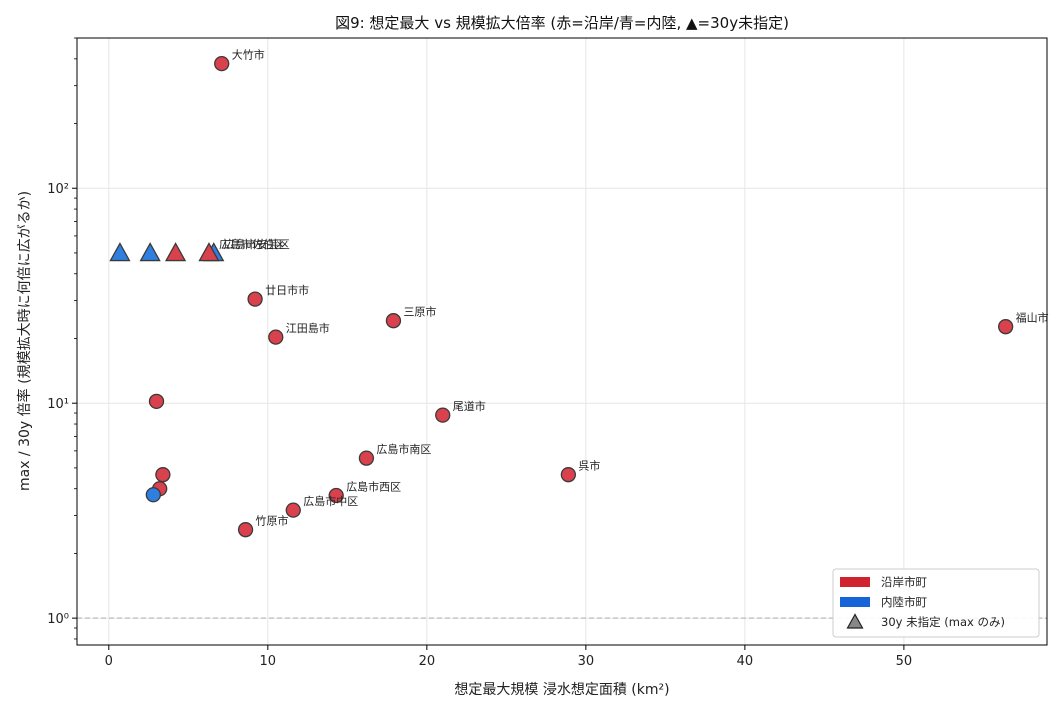 The width and height of the screenshot is (1062, 709). What do you see at coordinates (589, 466) in the screenshot?
I see `data-point-label: 呉市` at bounding box center [589, 466].